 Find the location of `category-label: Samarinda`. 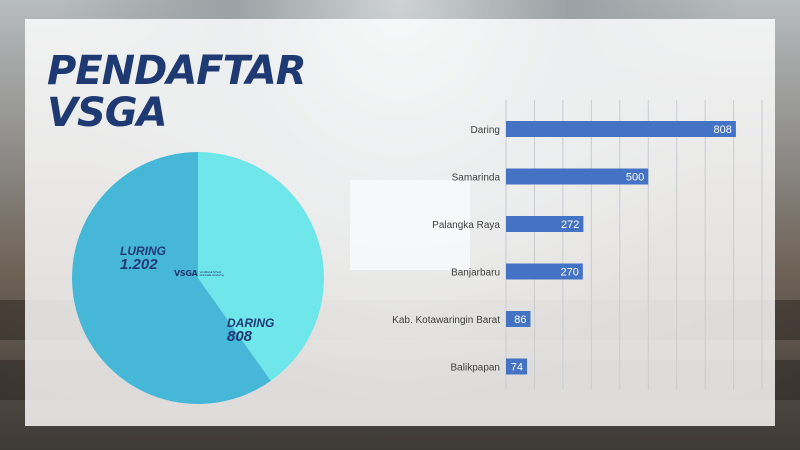

category-label: Samarinda is located at coordinates (476, 178).